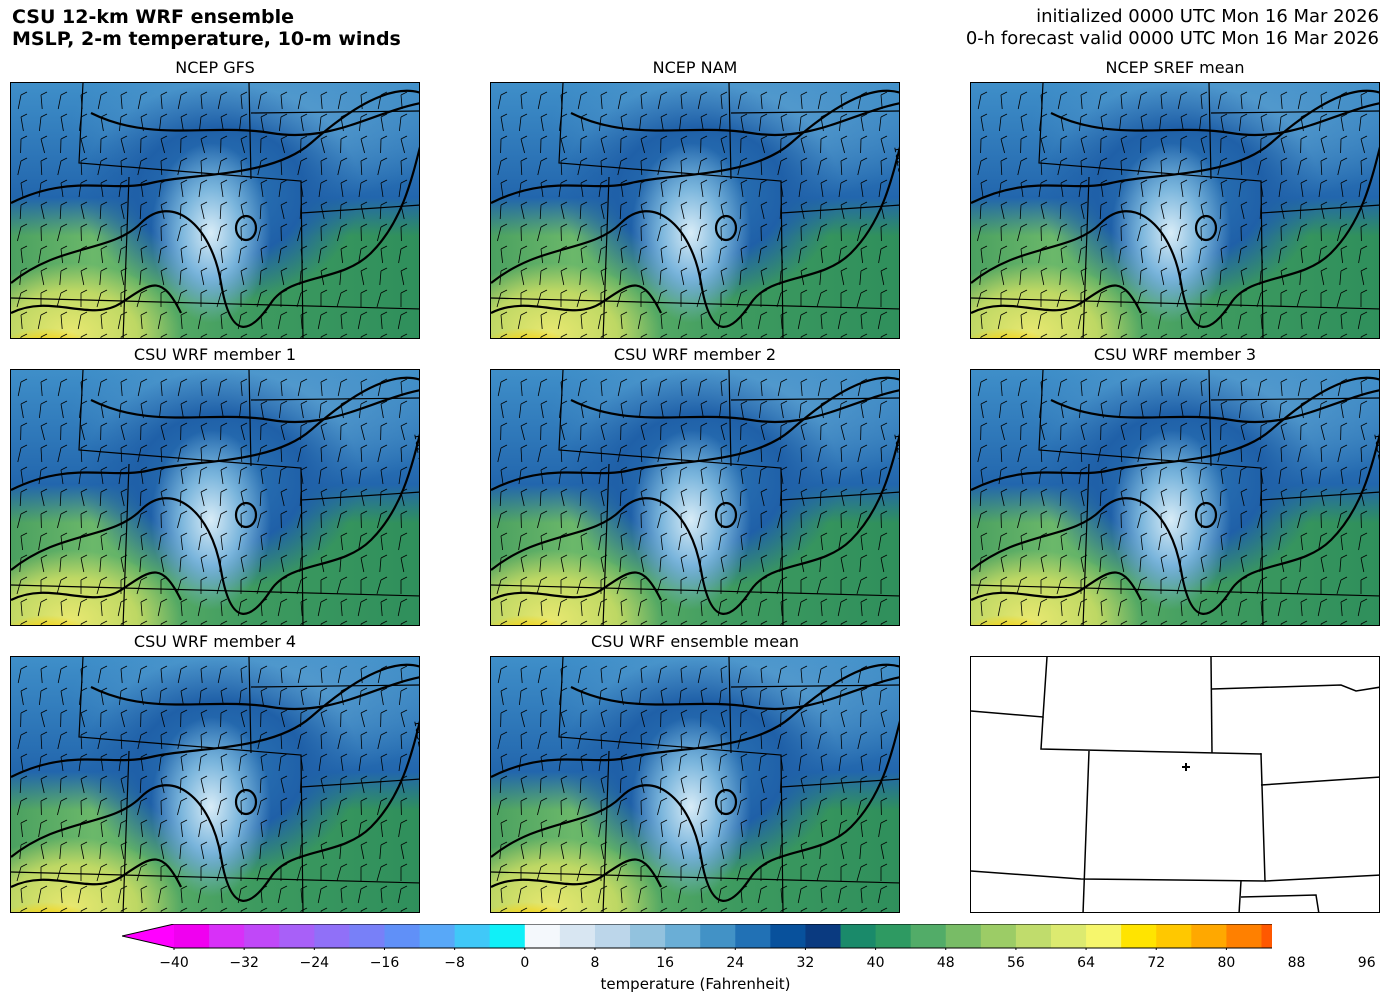  Describe the element at coordinates (153, 17) in the screenshot. I see `figure-title: CSU 12-km WRF ensemble` at that location.